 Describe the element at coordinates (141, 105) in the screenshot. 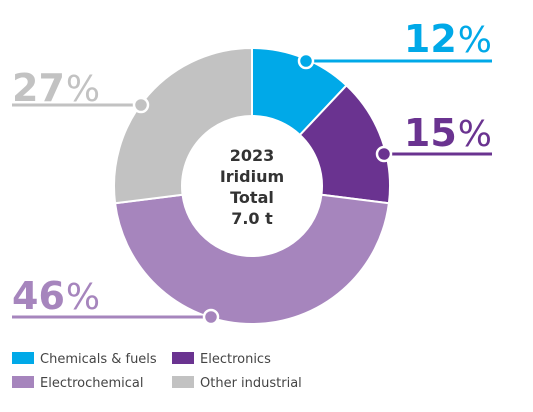

I see `callout-dot-other-industrial` at that location.